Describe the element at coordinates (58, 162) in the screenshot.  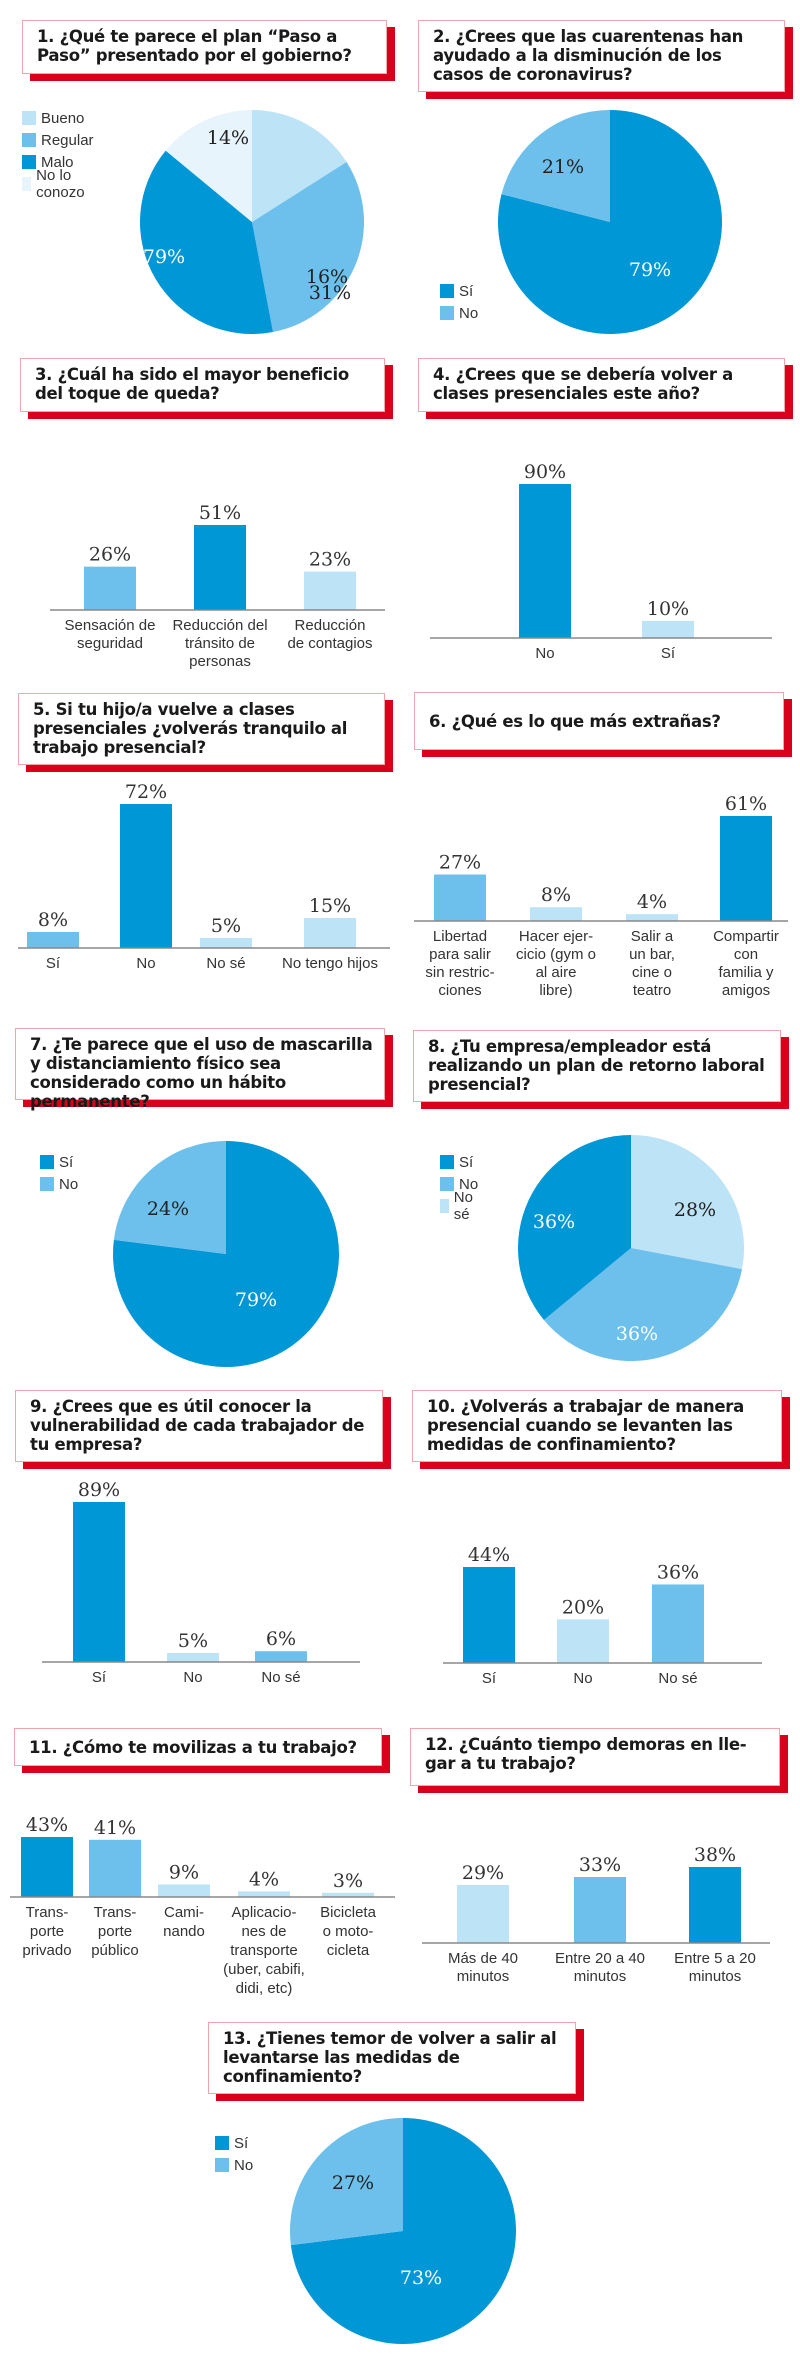
I see `legend-item-malo: Malo` at that location.